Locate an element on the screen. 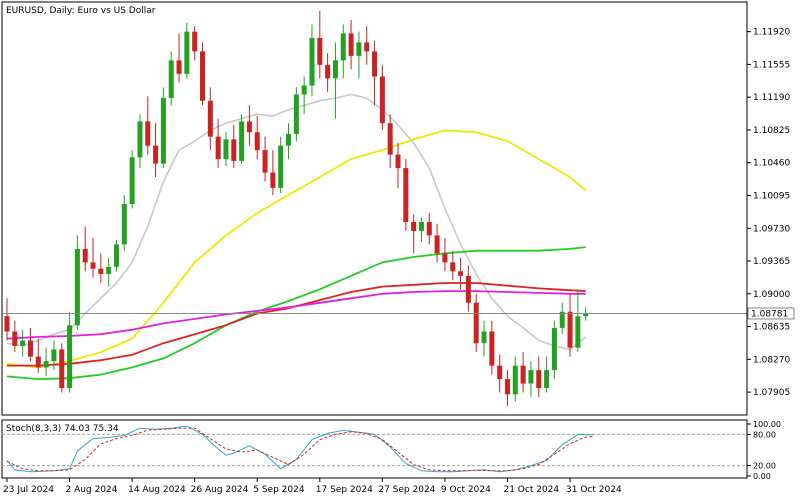 The height and width of the screenshot is (500, 800). price-tick-label: 1.09730 is located at coordinates (771, 229).